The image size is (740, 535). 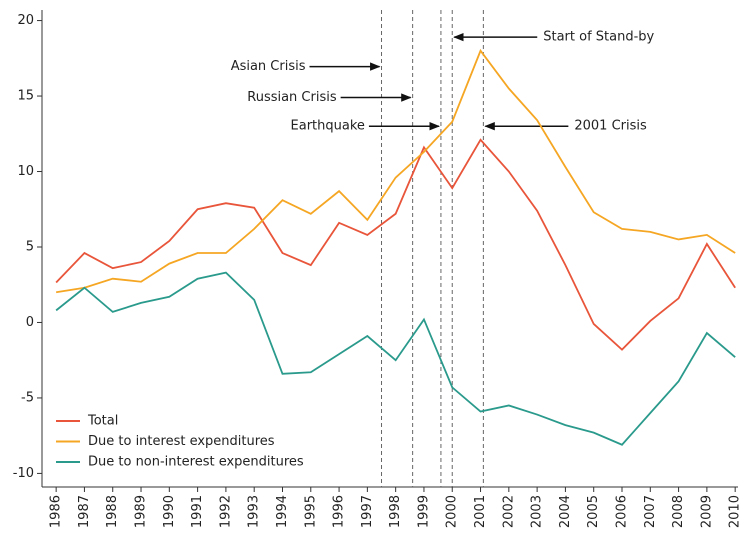 I want to click on y-tick-label: -5, so click(x=27, y=397).